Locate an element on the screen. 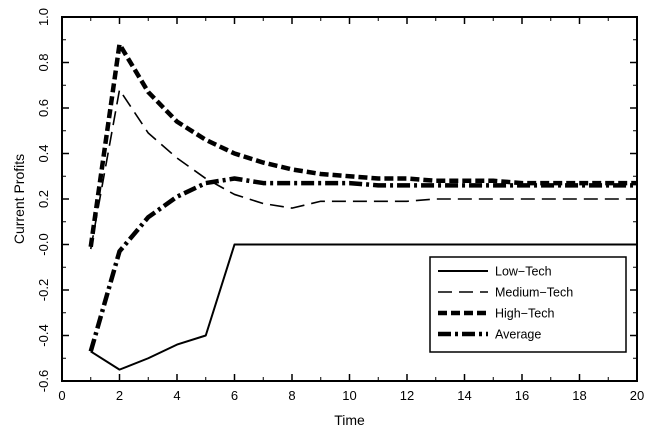  x-tick-label: 14 is located at coordinates (464, 395).